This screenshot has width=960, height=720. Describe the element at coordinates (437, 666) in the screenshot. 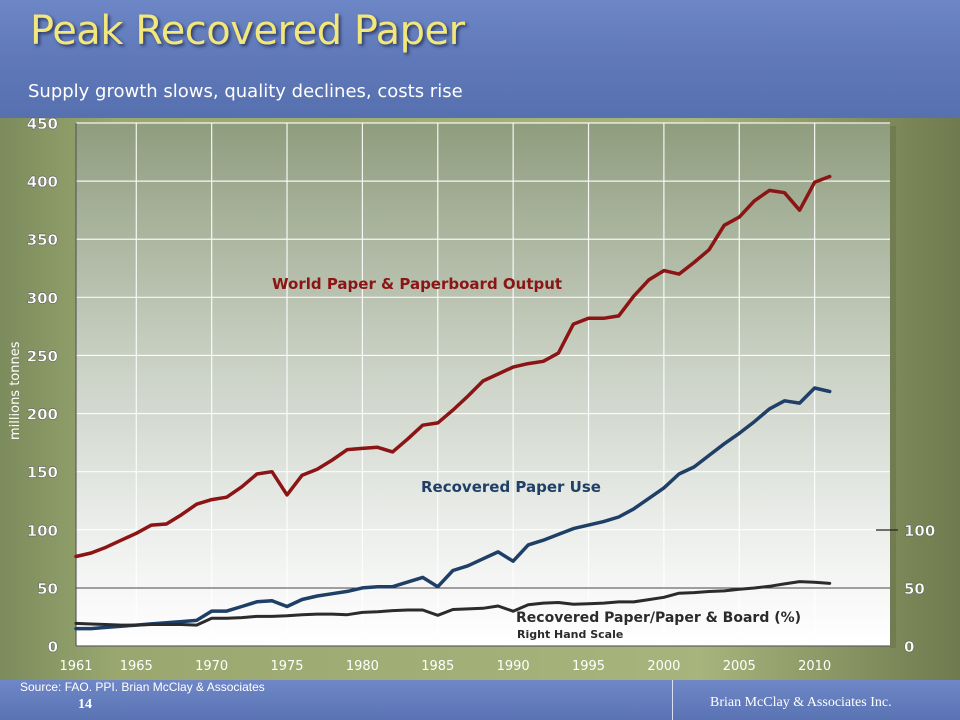

I see `x-tick-label: 1985` at that location.